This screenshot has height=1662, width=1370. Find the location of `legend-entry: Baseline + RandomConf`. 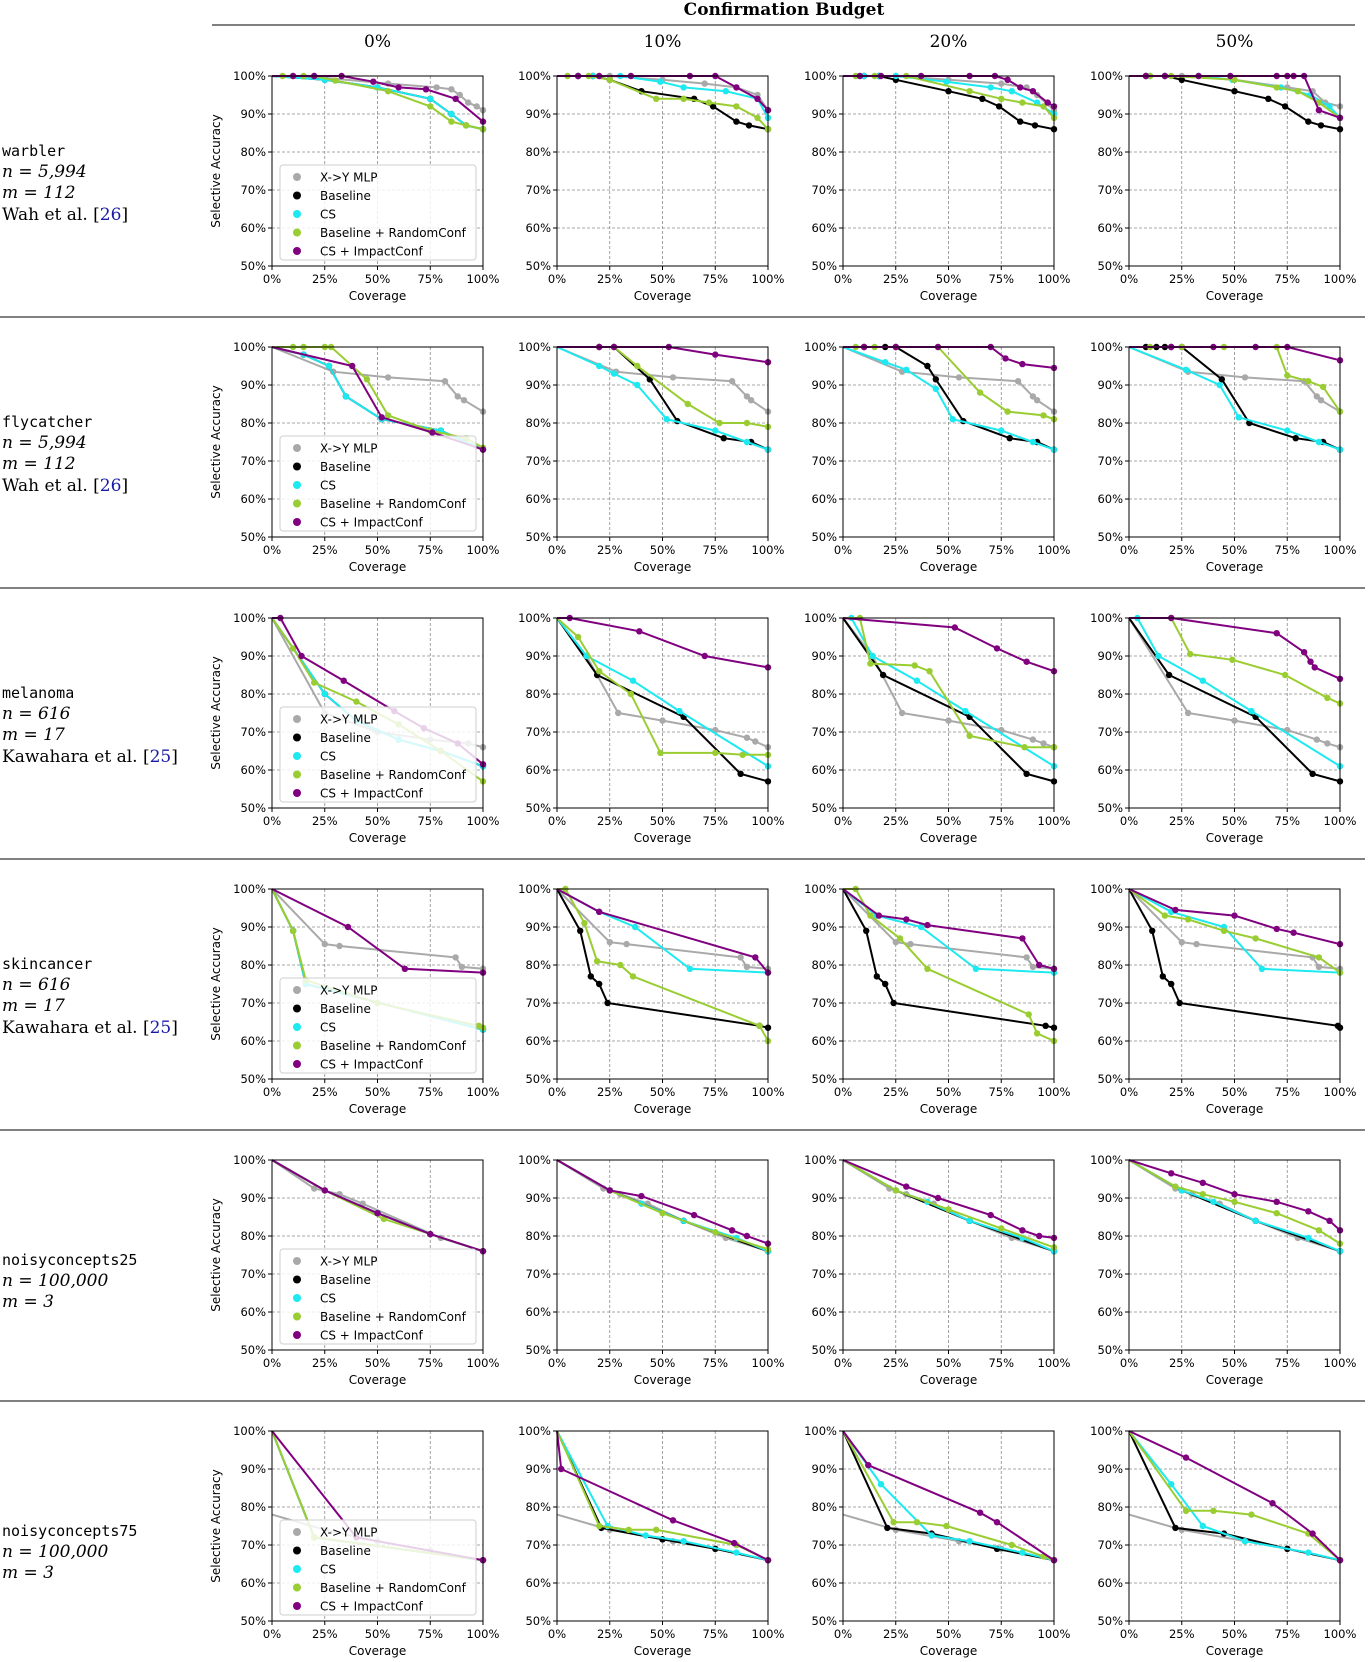

legend-entry: Baseline + RandomConf is located at coordinates (393, 775).